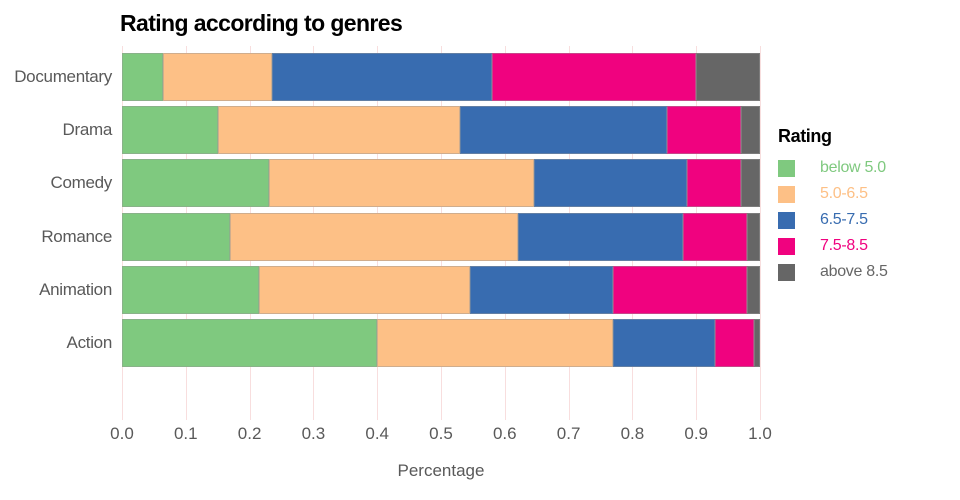  What do you see at coordinates (122, 433) in the screenshot?
I see `x-tick-label: 0.0` at bounding box center [122, 433].